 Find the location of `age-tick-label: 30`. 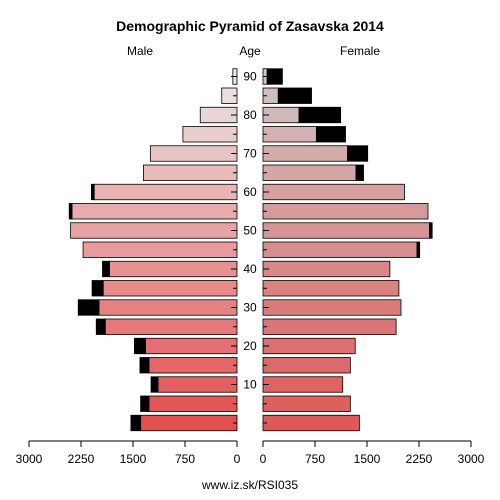

age-tick-label: 30 is located at coordinates (250, 308).